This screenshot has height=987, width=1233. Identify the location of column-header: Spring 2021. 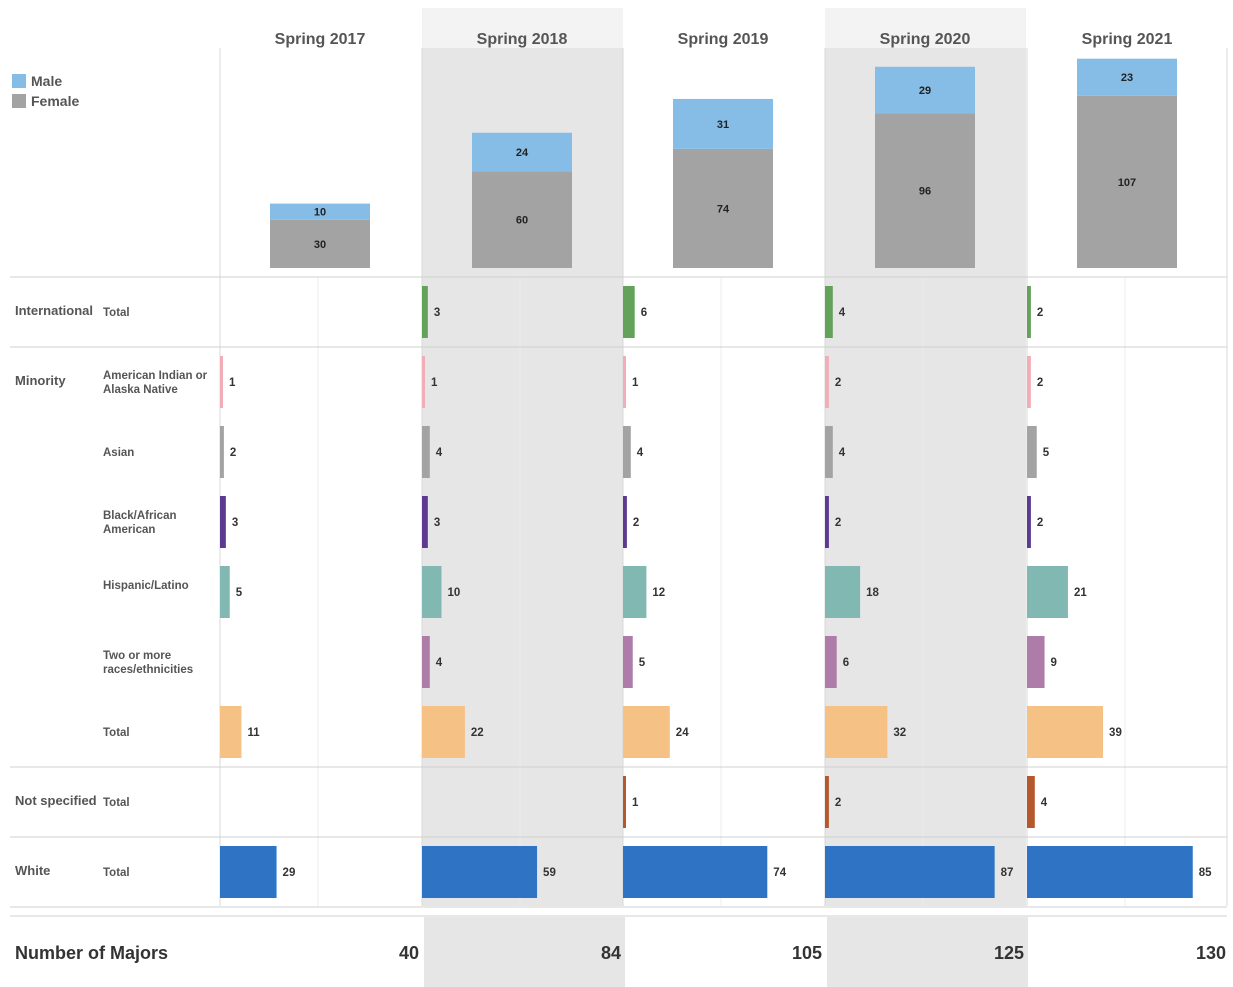
(1127, 39).